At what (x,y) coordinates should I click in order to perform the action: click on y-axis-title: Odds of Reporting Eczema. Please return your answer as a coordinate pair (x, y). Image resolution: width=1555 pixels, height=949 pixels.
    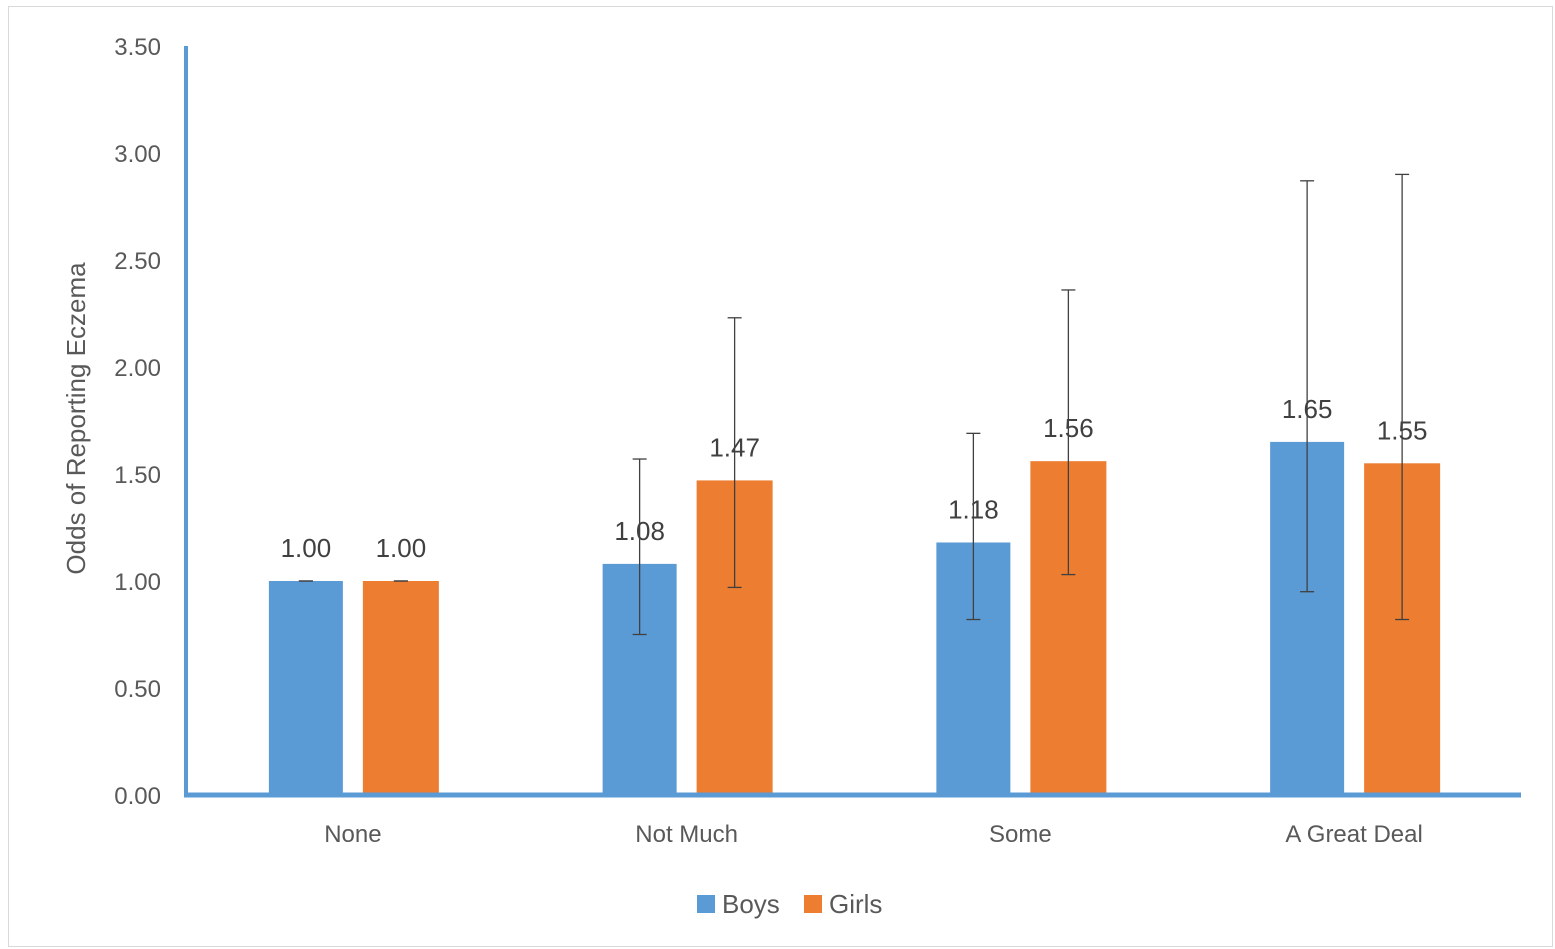
    Looking at the image, I should click on (76, 418).